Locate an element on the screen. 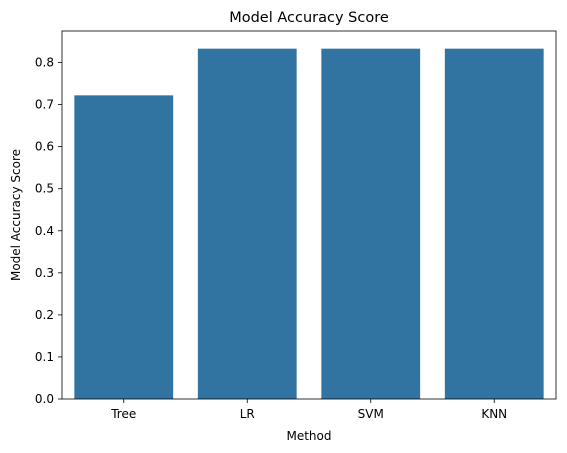  bar-svm is located at coordinates (371, 223).